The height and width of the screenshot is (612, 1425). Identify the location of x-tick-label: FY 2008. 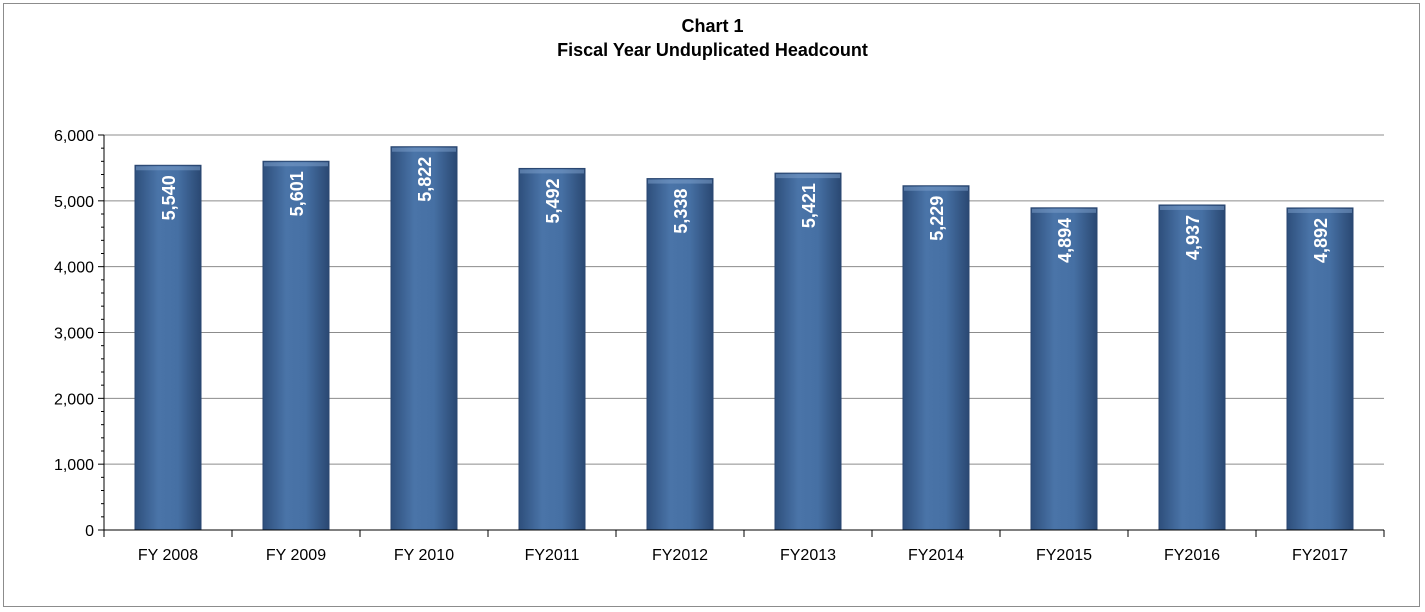
(168, 555).